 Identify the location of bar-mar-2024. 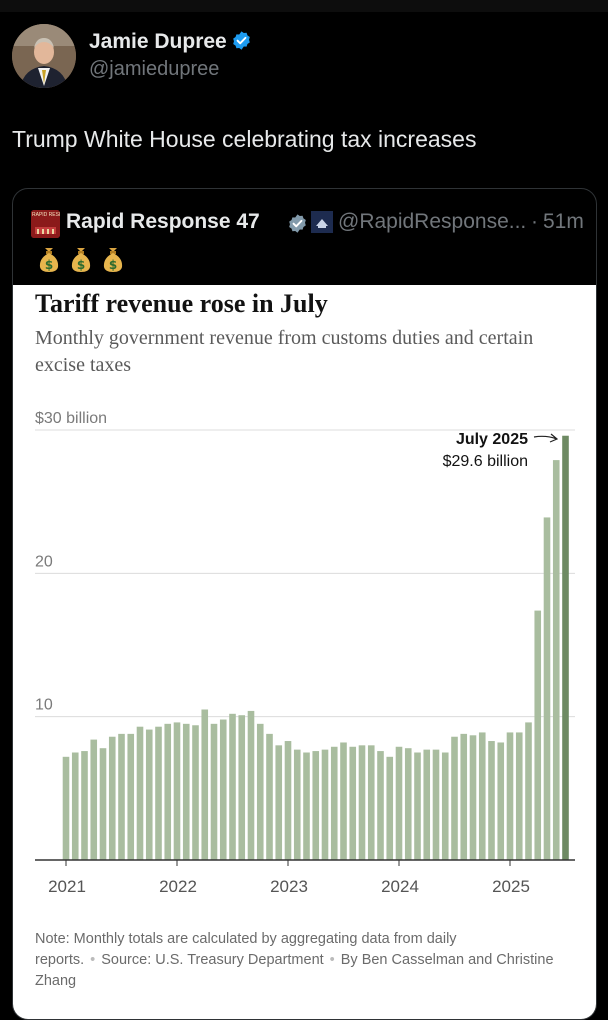
(417, 806).